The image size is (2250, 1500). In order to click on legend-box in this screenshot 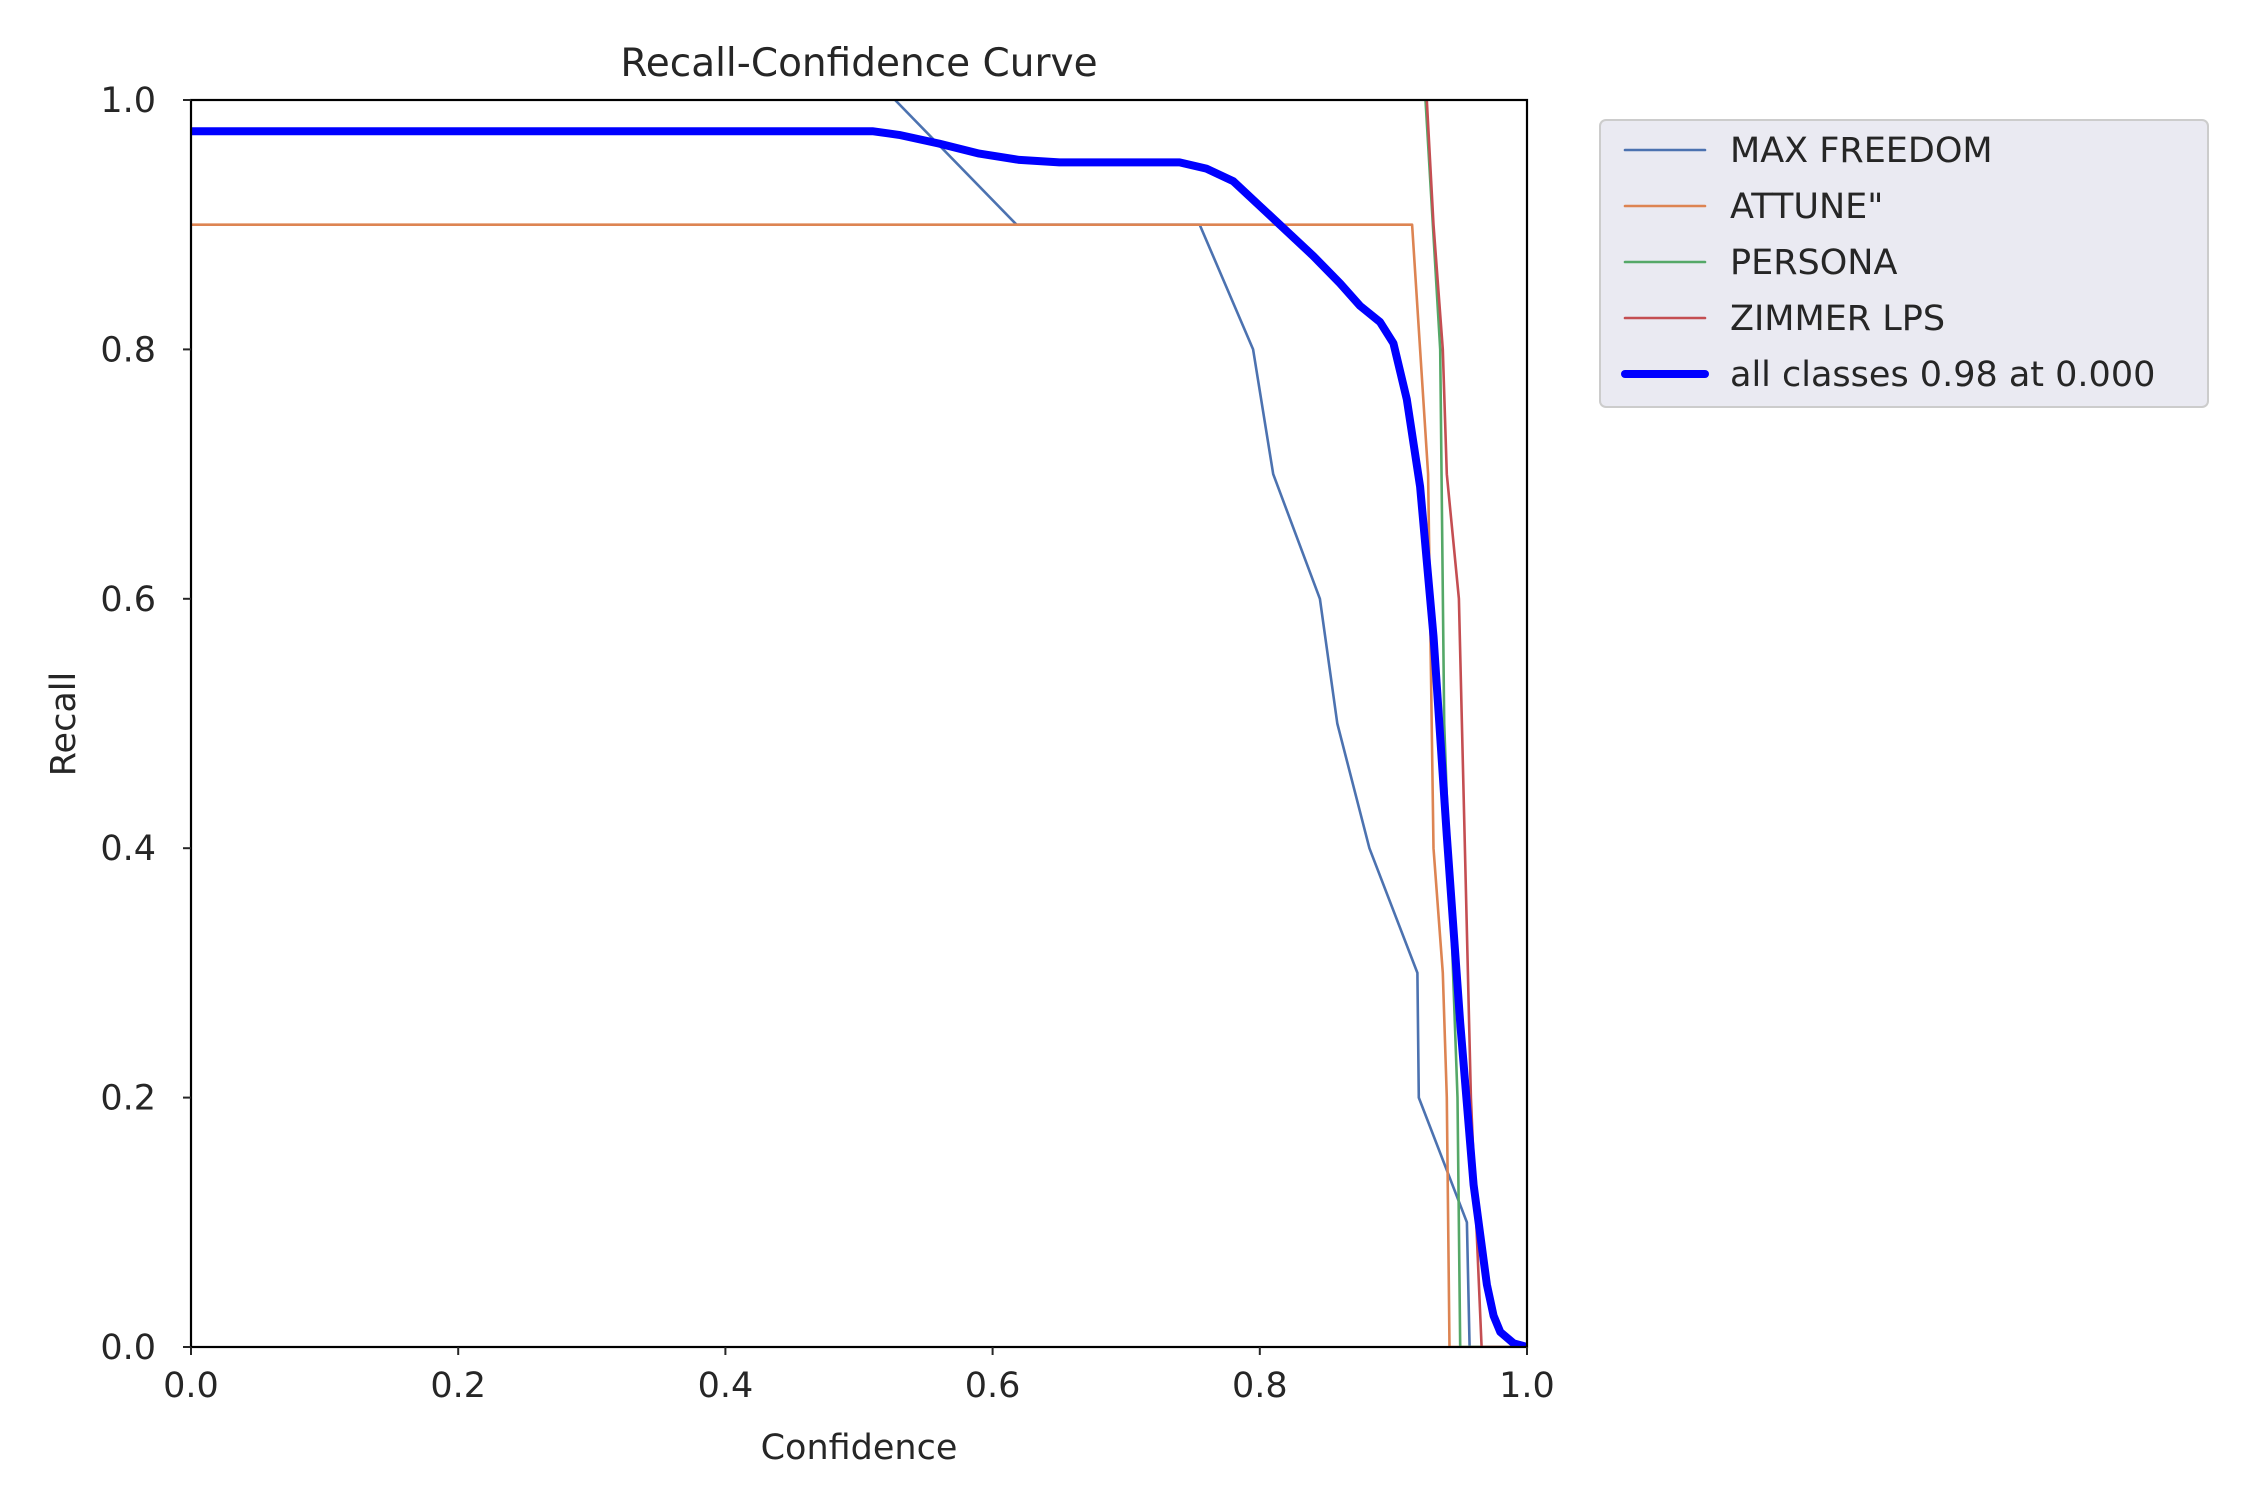, I will do `click(1904, 263)`.